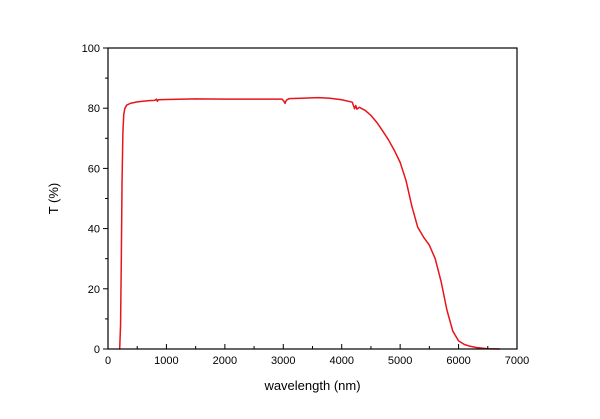 This screenshot has height=419, width=600. I want to click on x-tick-label: 3000, so click(283, 361).